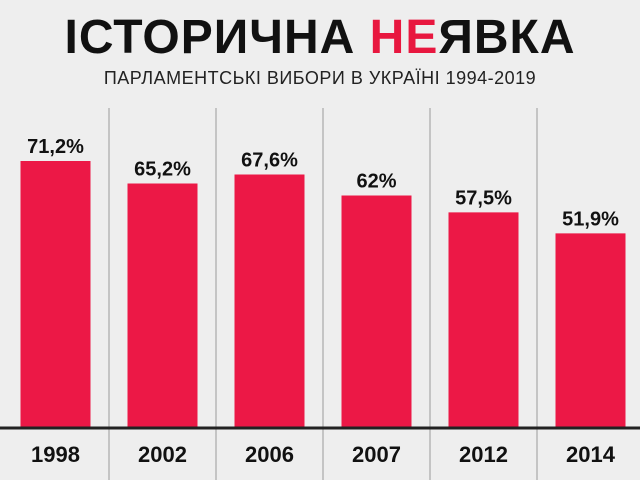 The image size is (640, 480). I want to click on data-label: 65,2%, so click(162, 170).